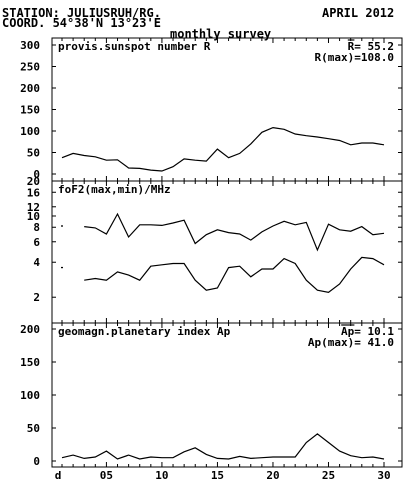 The width and height of the screenshot is (408, 480). What do you see at coordinates (161, 474) in the screenshot?
I see `x-tick-label: 10` at bounding box center [161, 474].